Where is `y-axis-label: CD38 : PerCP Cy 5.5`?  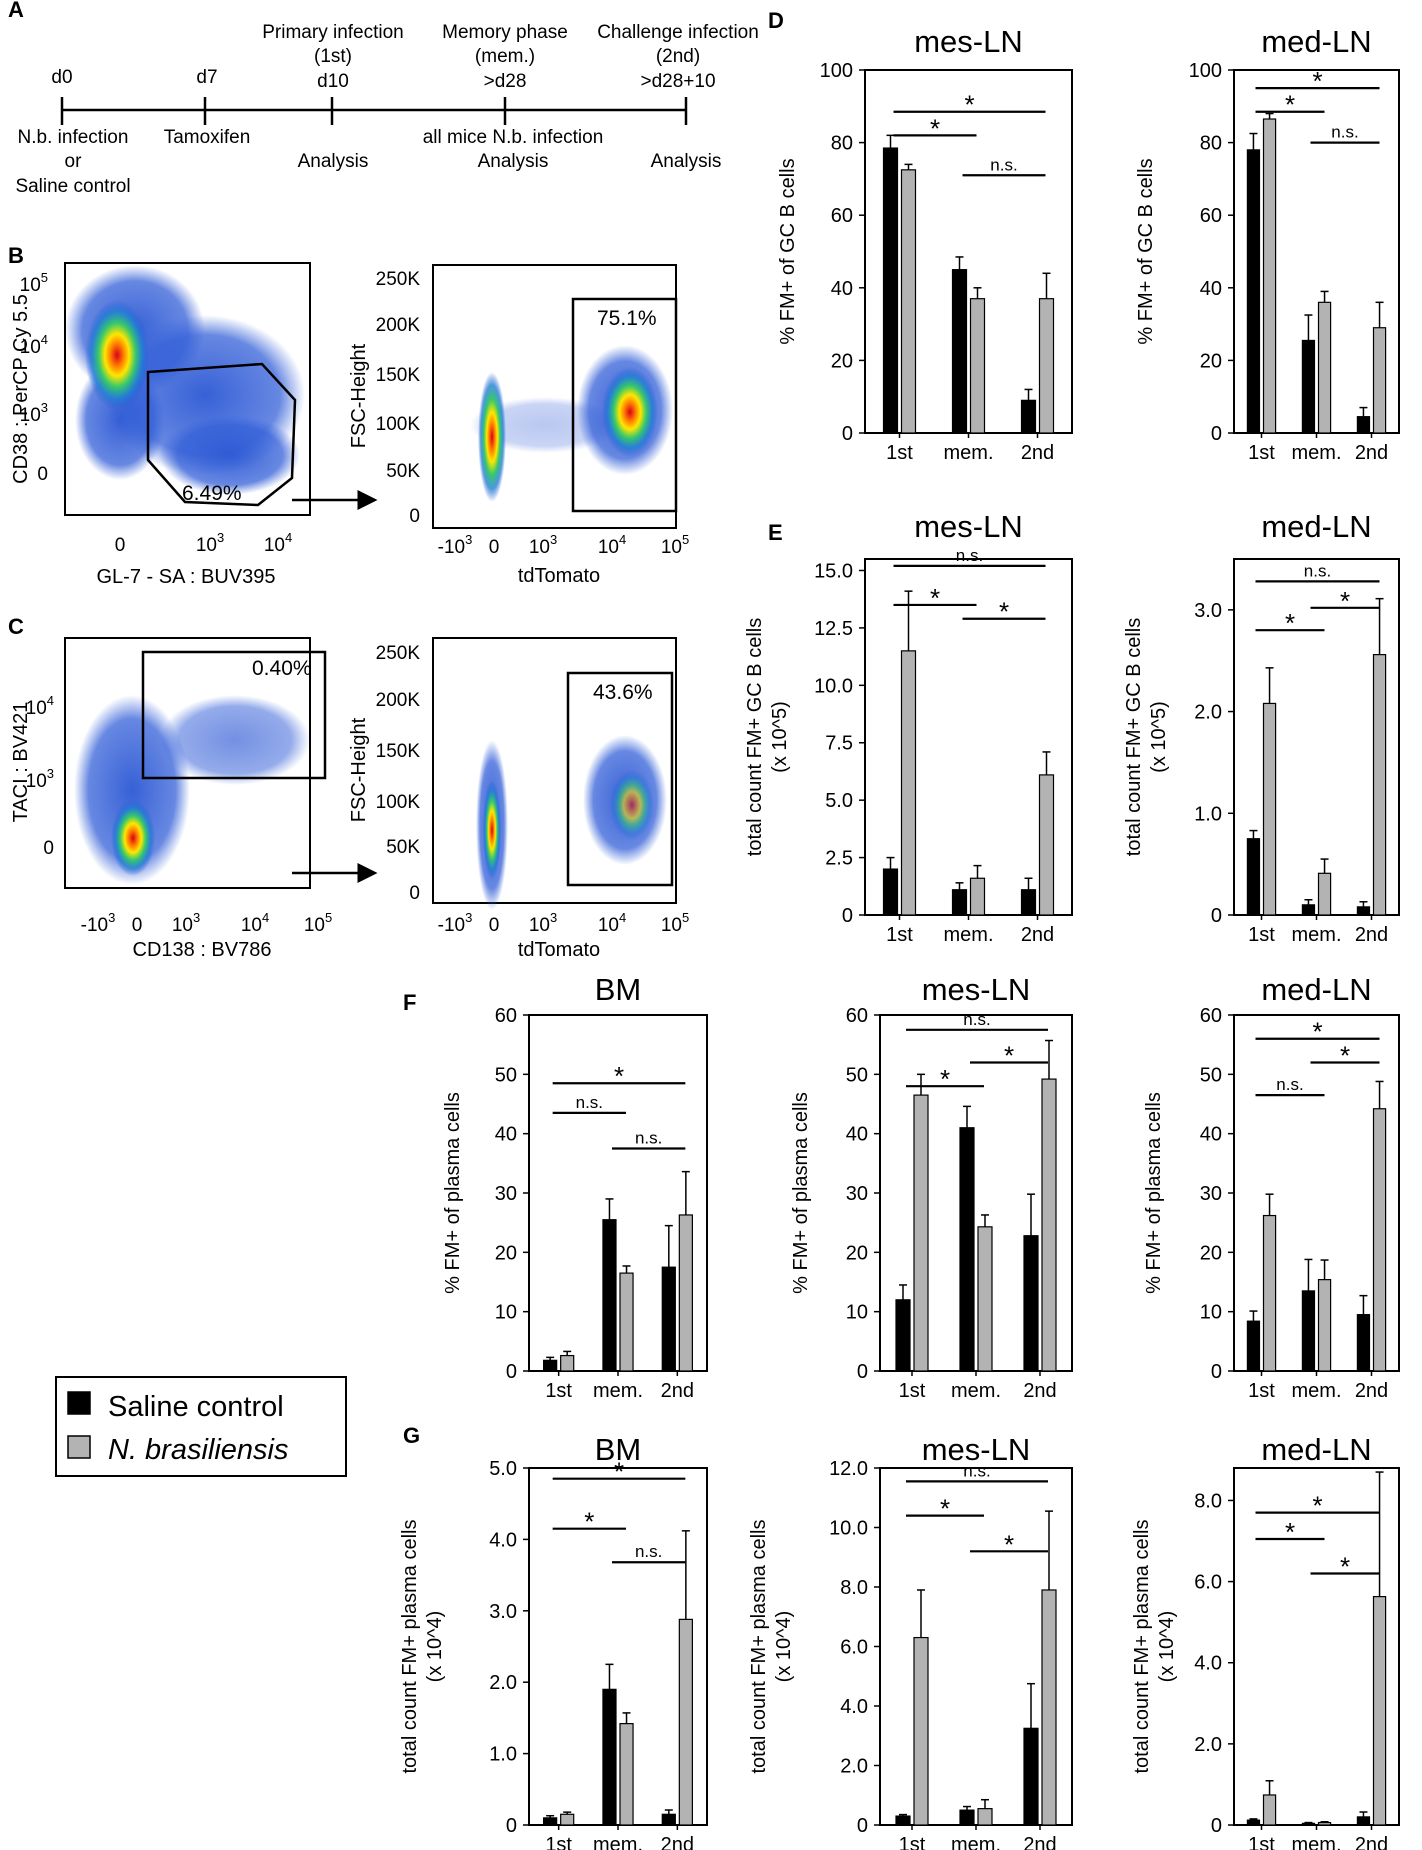 y-axis-label: CD38 : PerCP Cy 5.5 is located at coordinates (21, 389).